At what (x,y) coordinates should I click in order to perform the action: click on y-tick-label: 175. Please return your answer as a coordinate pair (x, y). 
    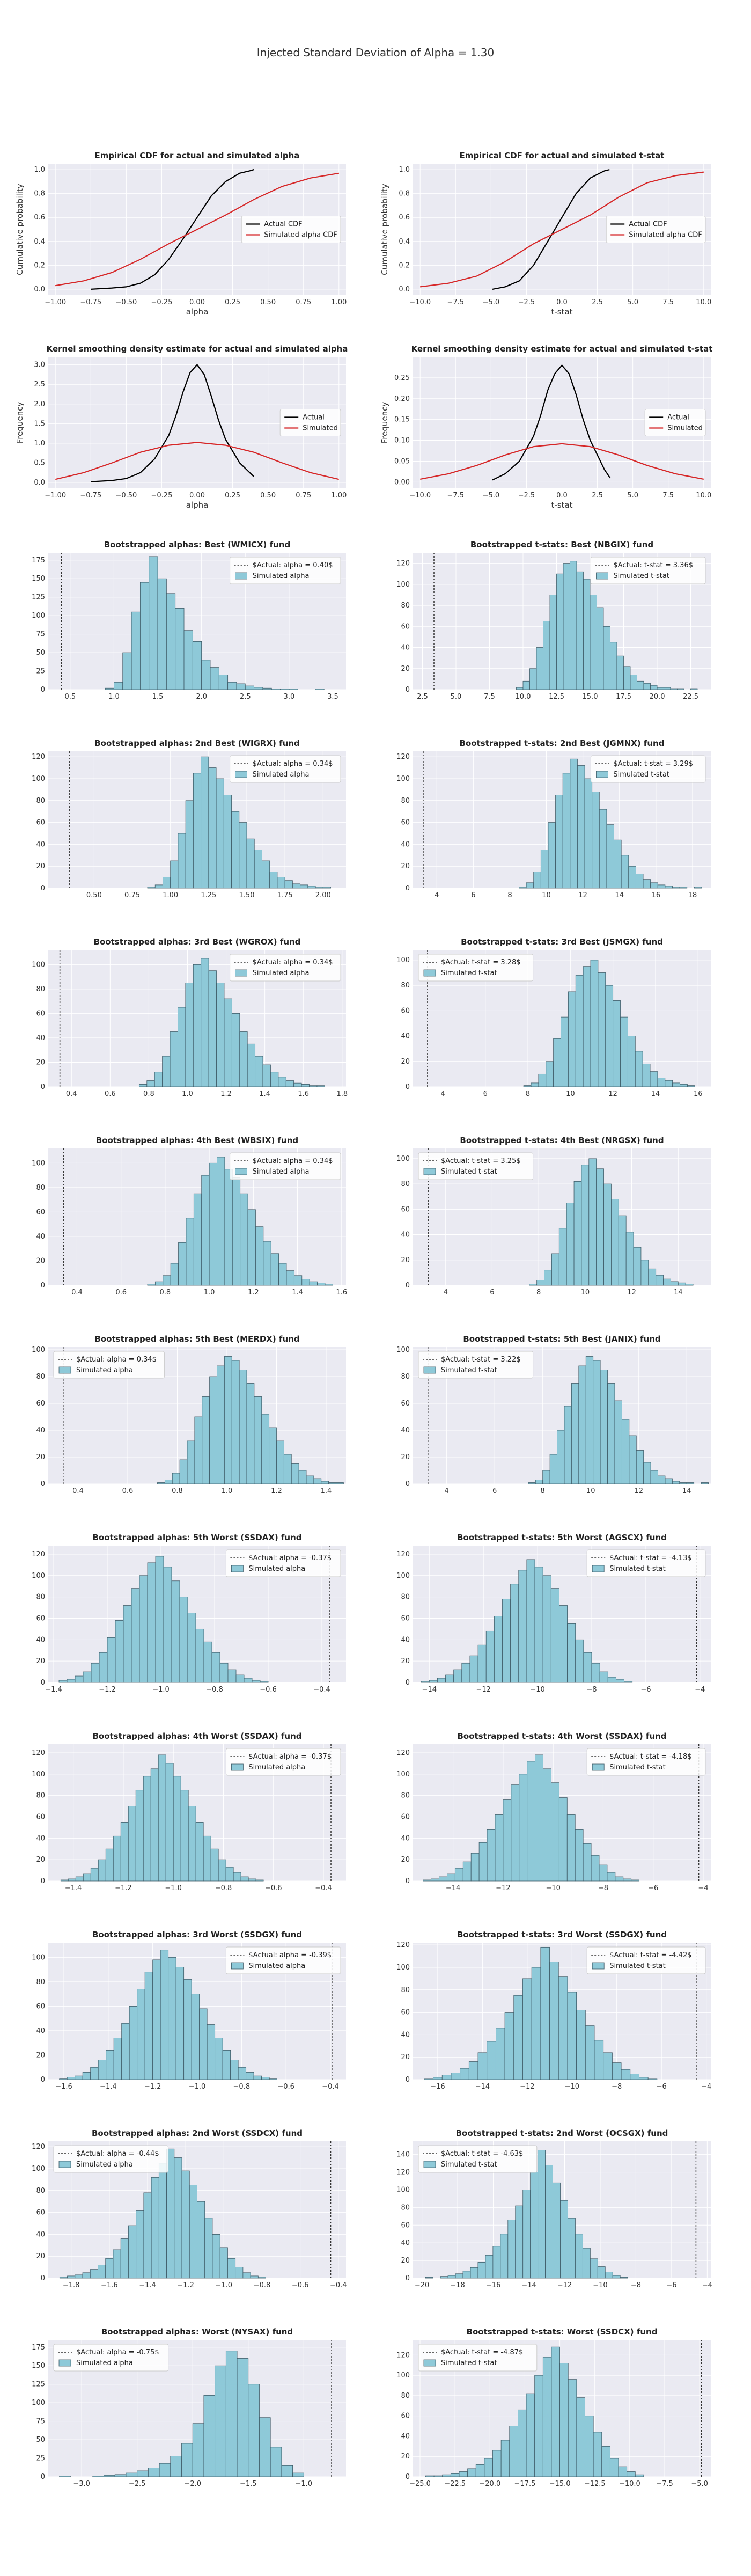
    Looking at the image, I should click on (38, 561).